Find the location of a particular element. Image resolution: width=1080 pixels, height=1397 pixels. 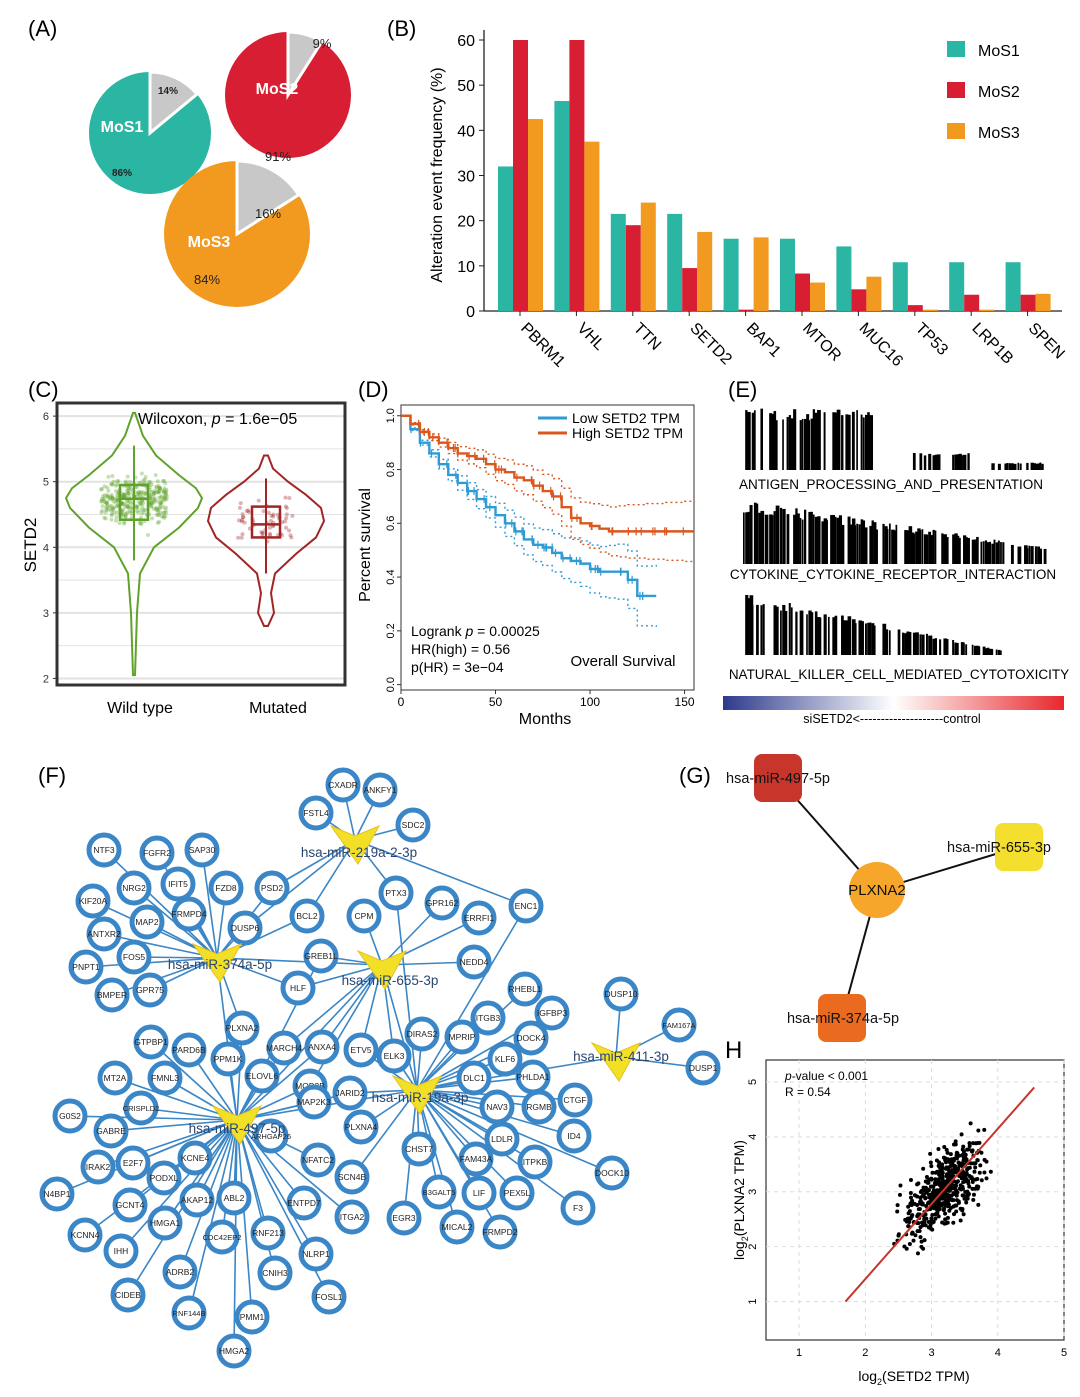

gene-label: ELOVL6 is located at coordinates (262, 1076).